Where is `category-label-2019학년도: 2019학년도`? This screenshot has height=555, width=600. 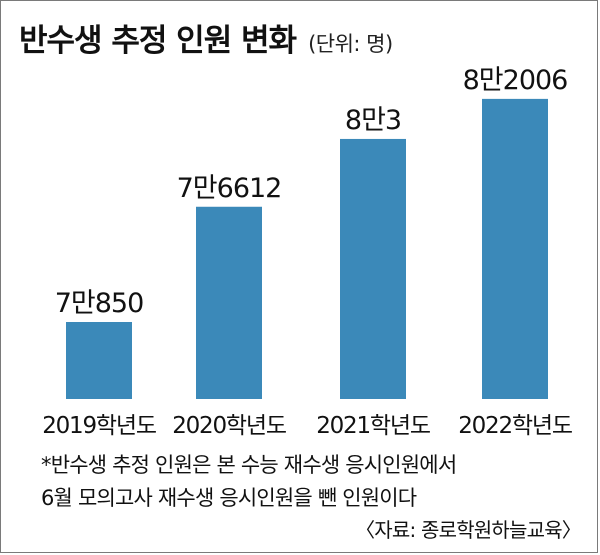 category-label-2019학년도: 2019학년도 is located at coordinates (99, 426).